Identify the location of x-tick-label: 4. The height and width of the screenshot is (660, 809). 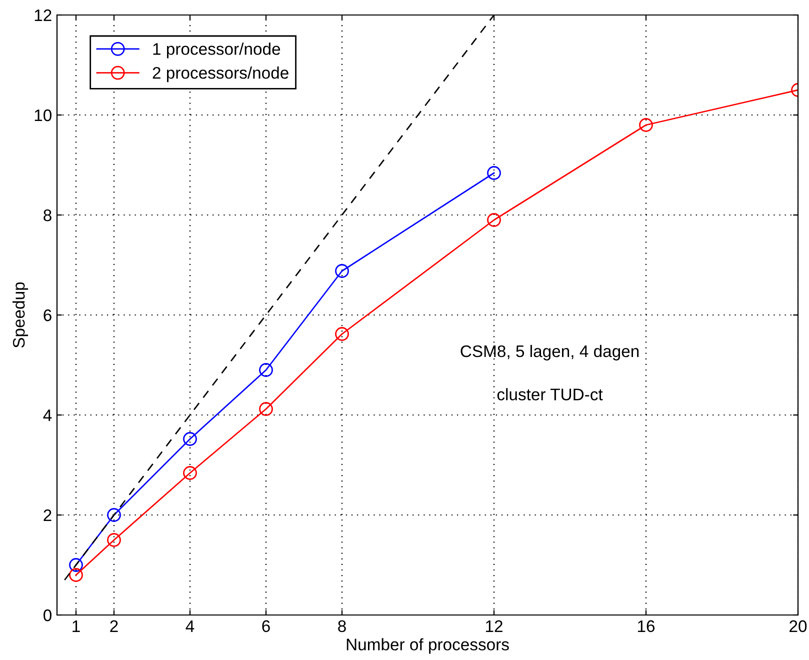
(190, 626).